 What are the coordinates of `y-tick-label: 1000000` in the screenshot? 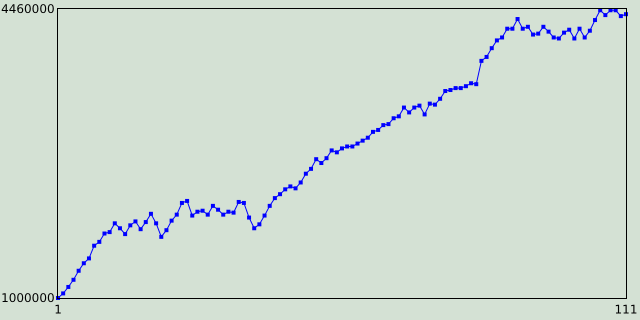 It's located at (28, 298).